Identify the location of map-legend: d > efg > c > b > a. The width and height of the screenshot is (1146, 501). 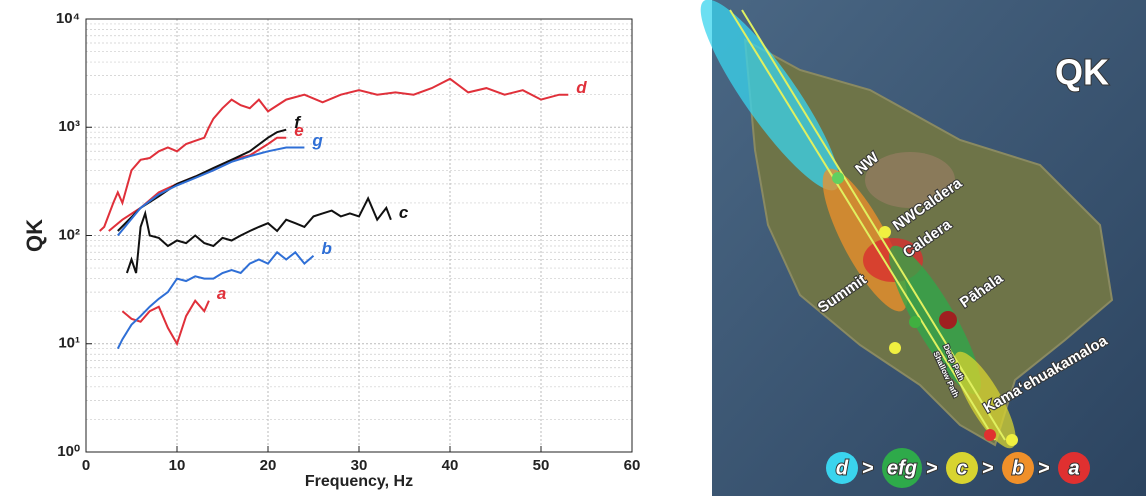
(958, 468).